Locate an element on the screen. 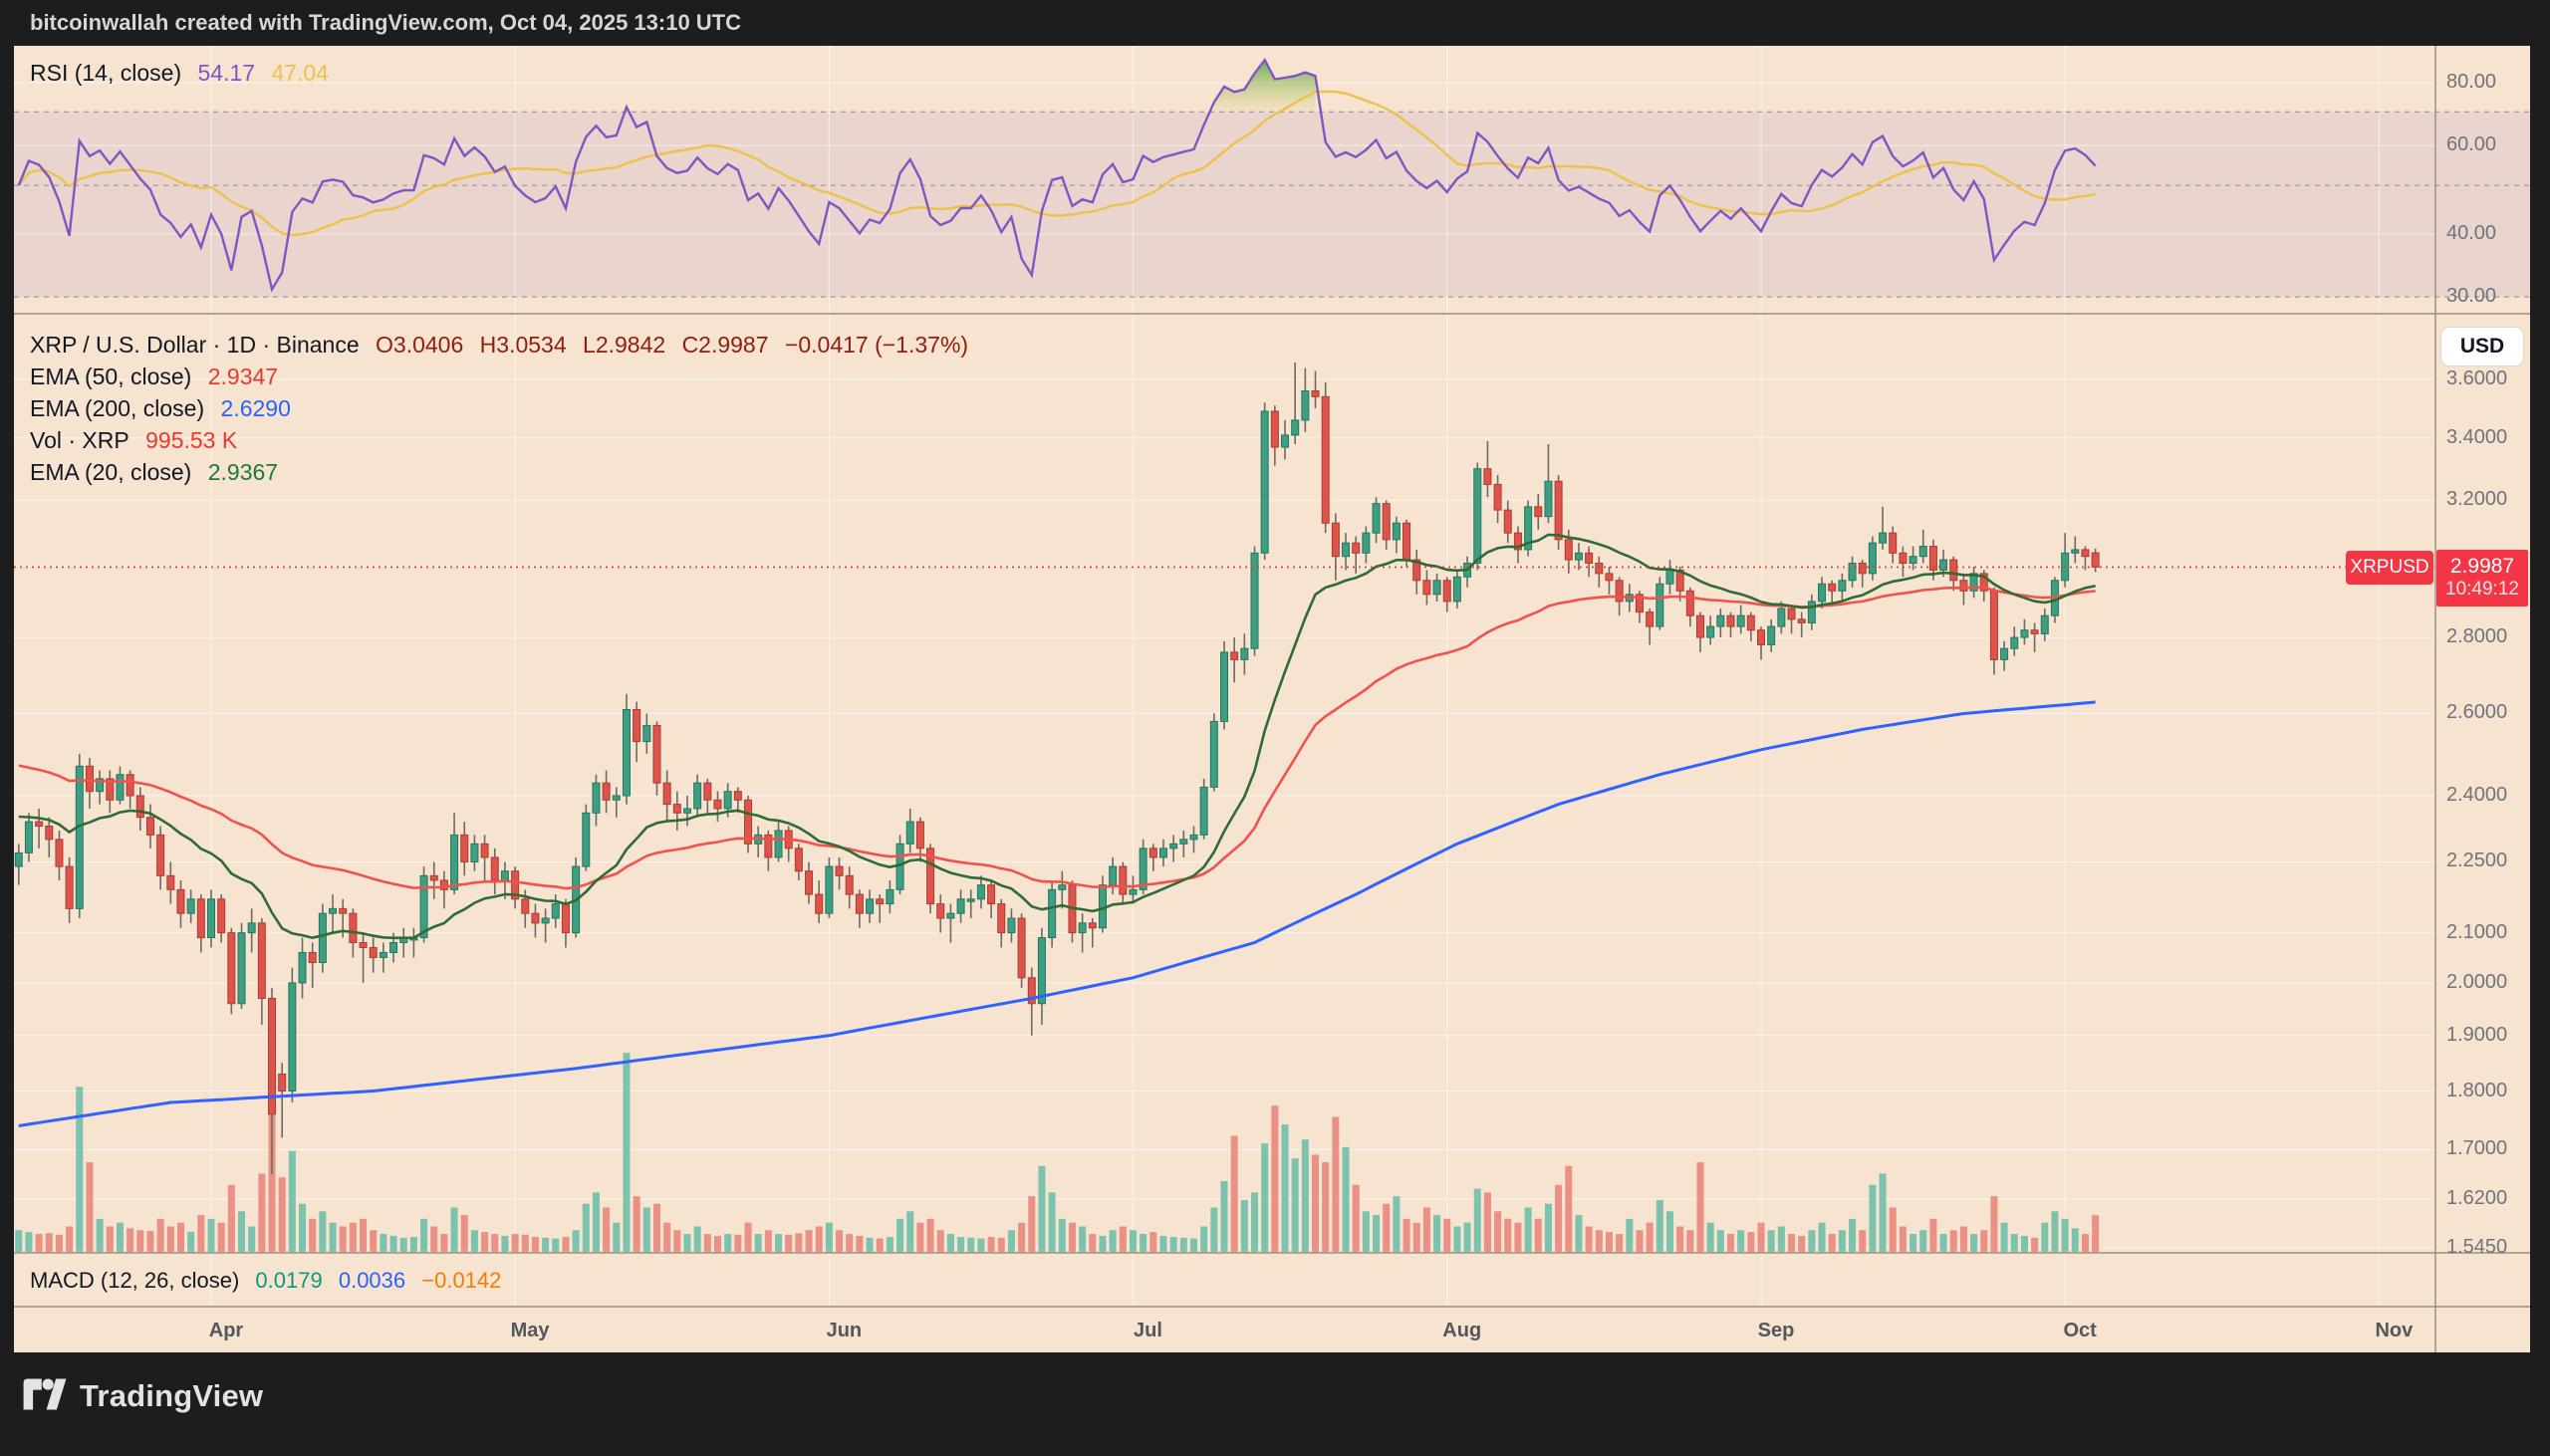  volume-legend: Vol · XRP 995.53 K is located at coordinates (138, 440).